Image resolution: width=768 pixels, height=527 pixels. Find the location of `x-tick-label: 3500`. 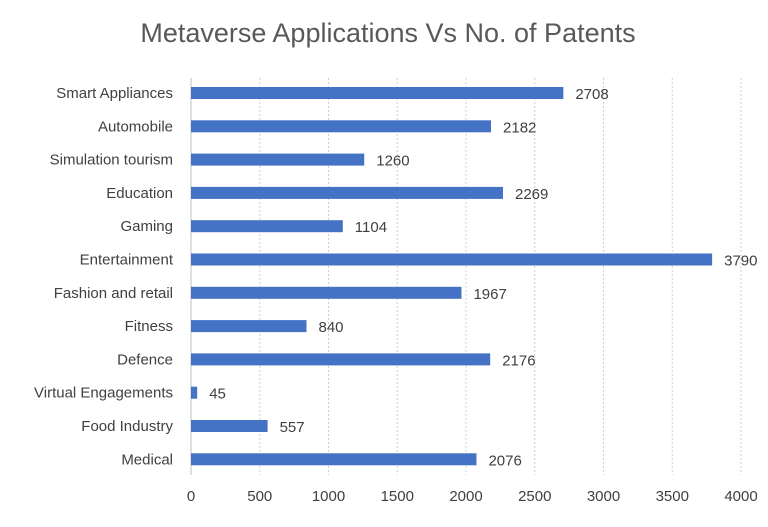

x-tick-label: 3500 is located at coordinates (672, 496).